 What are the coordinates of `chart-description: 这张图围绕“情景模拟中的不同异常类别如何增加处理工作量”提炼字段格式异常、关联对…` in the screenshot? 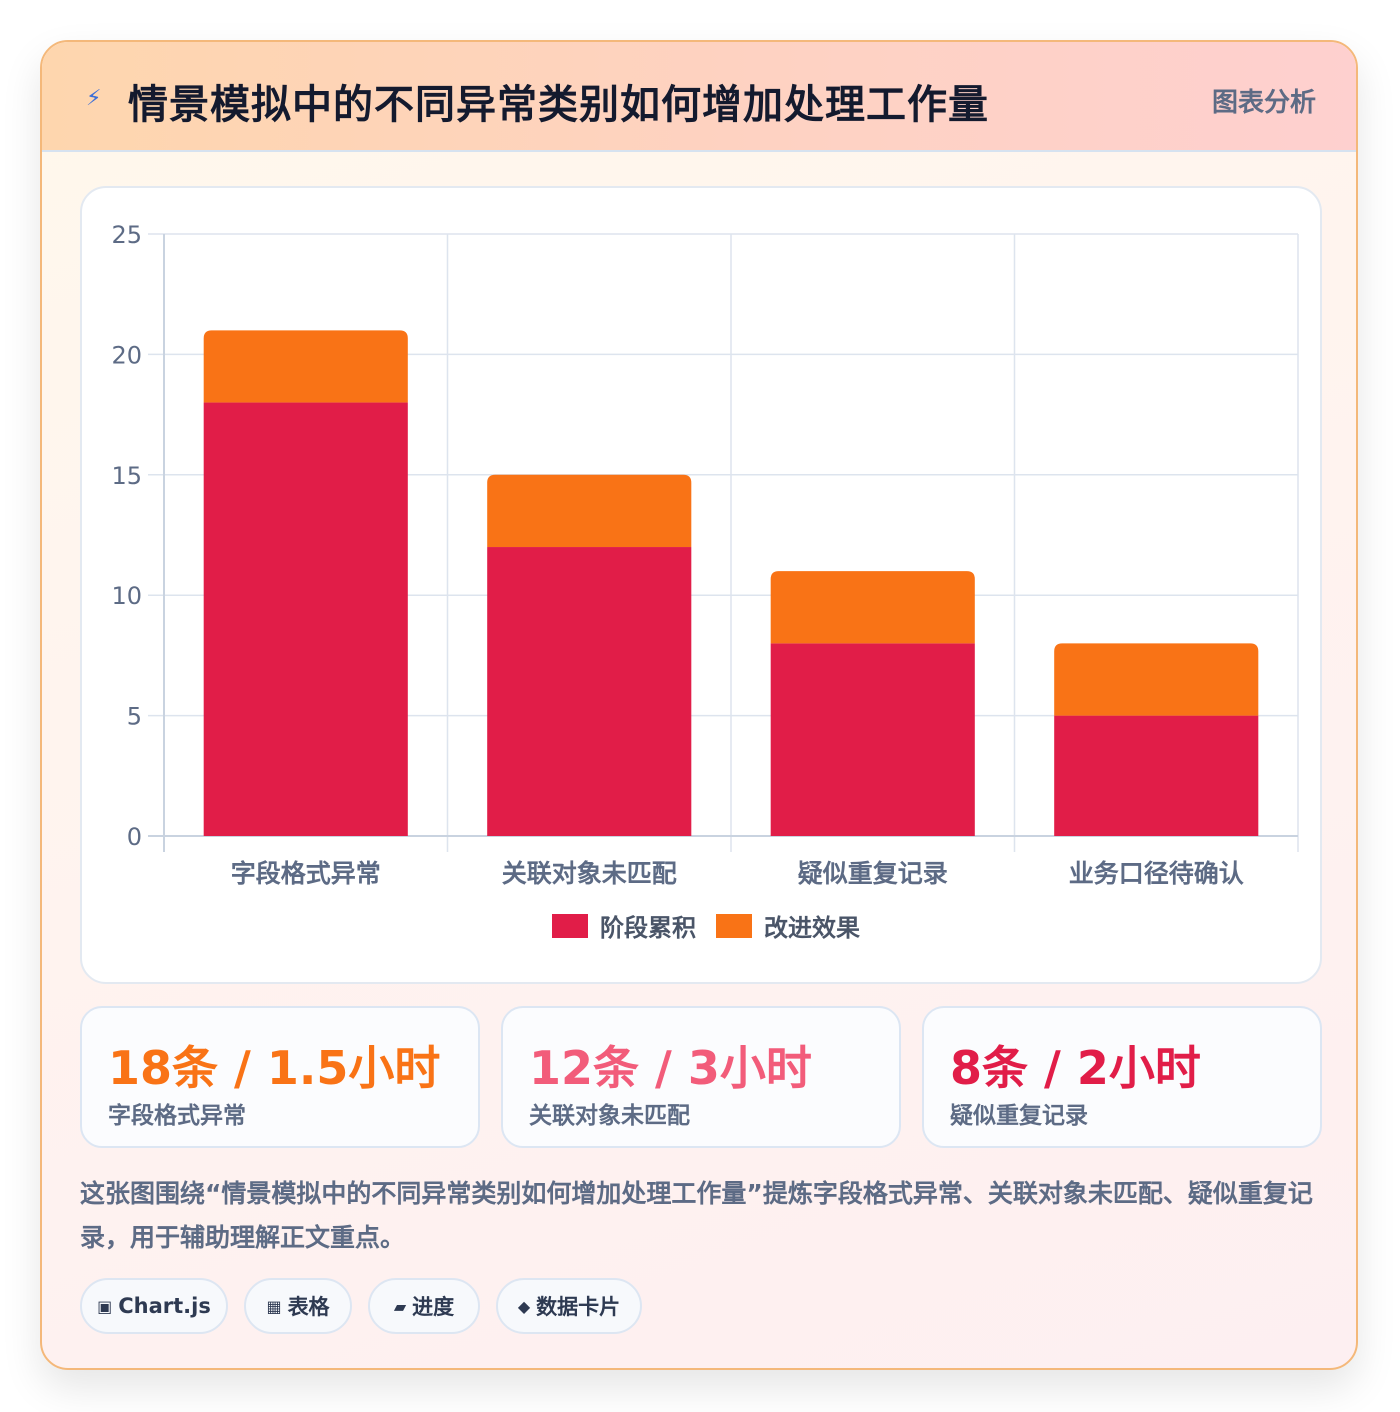 It's located at (696, 1215).